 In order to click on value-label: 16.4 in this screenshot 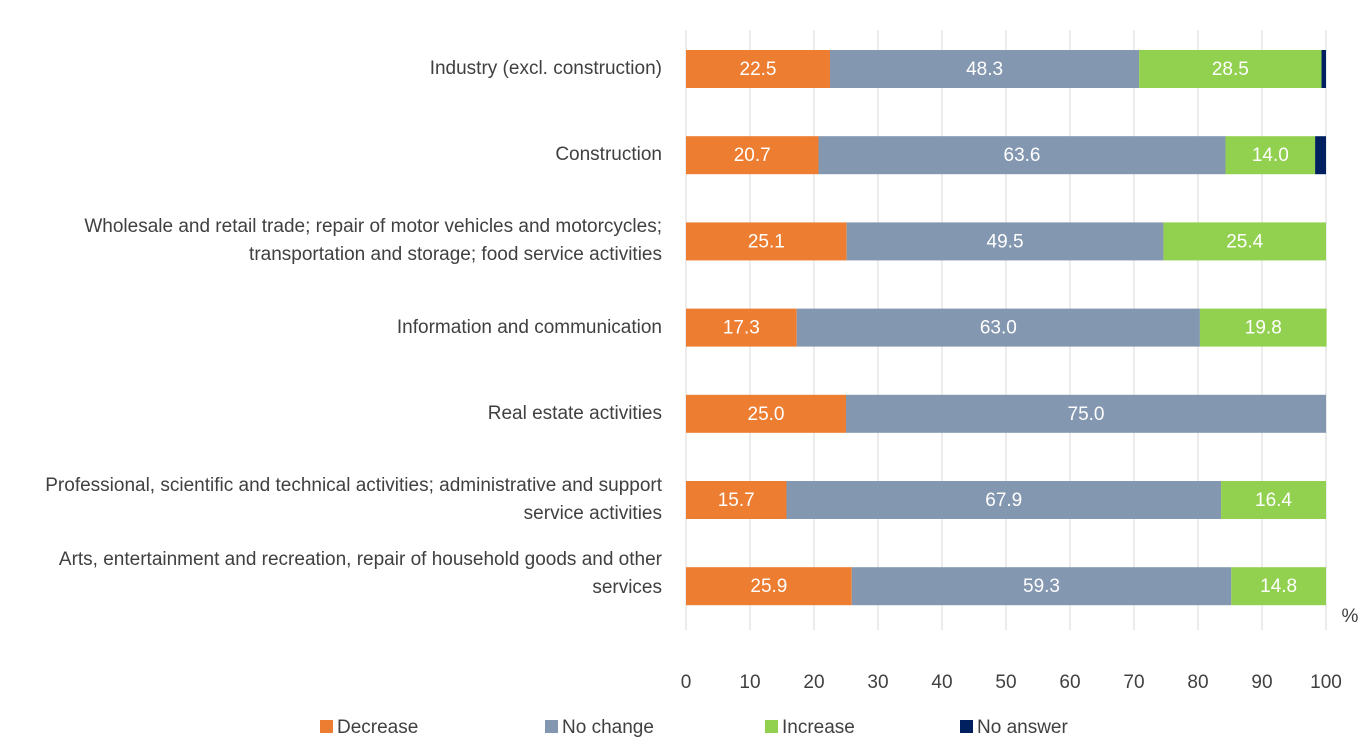, I will do `click(1273, 500)`.